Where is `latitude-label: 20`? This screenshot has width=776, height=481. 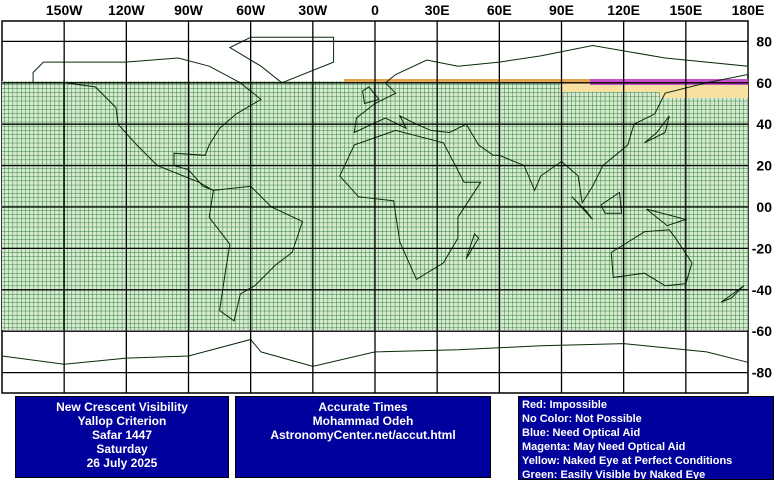
latitude-label: 20 is located at coordinates (764, 166).